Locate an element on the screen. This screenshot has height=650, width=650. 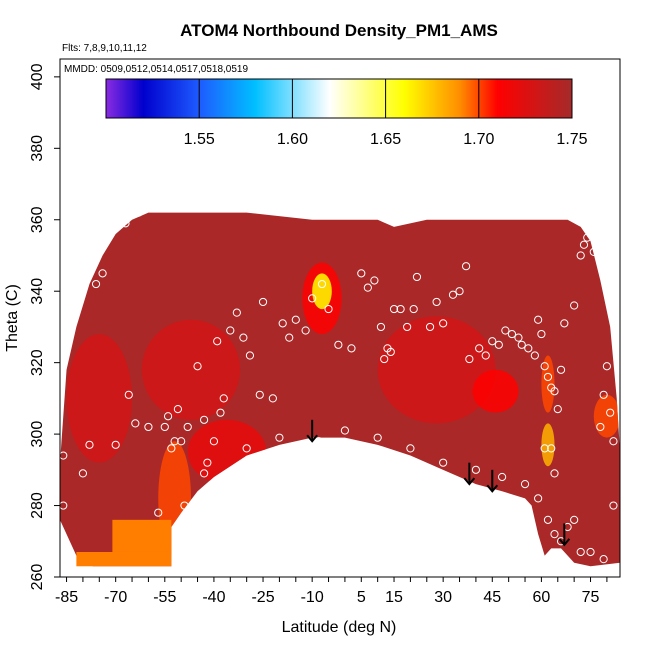
colorbar-tick-label: 1.65 is located at coordinates (385, 139).